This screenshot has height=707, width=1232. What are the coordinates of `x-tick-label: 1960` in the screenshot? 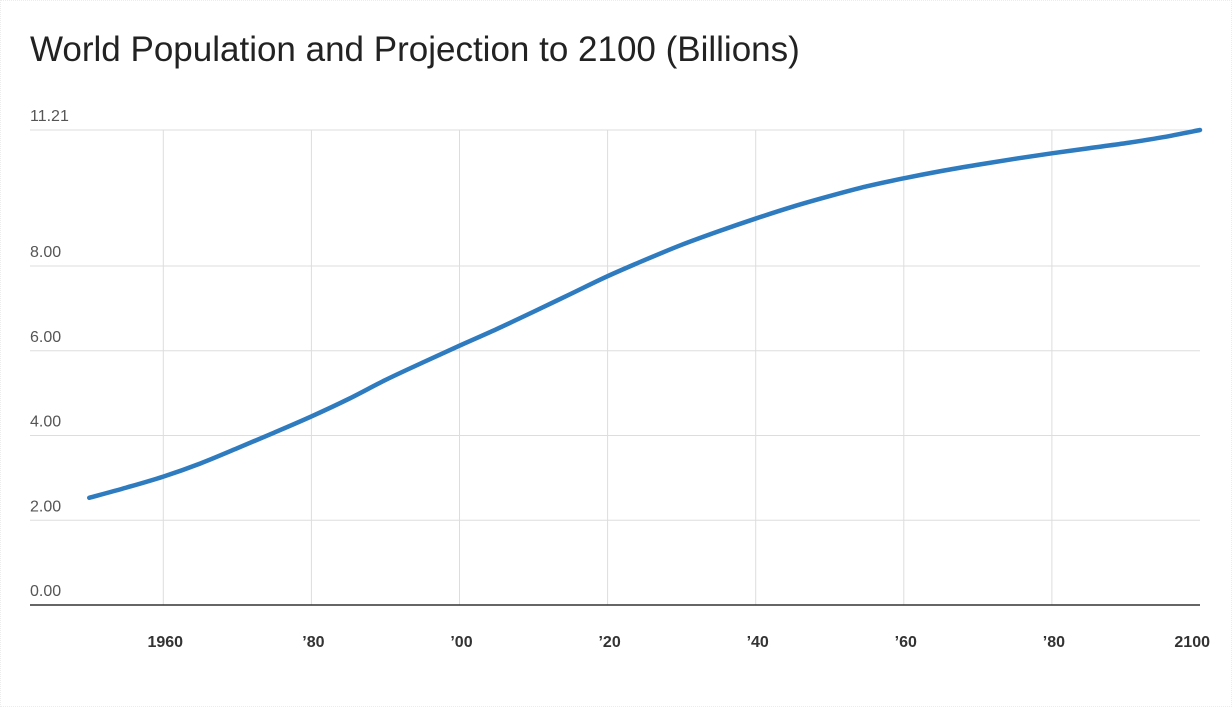 It's located at (165, 642).